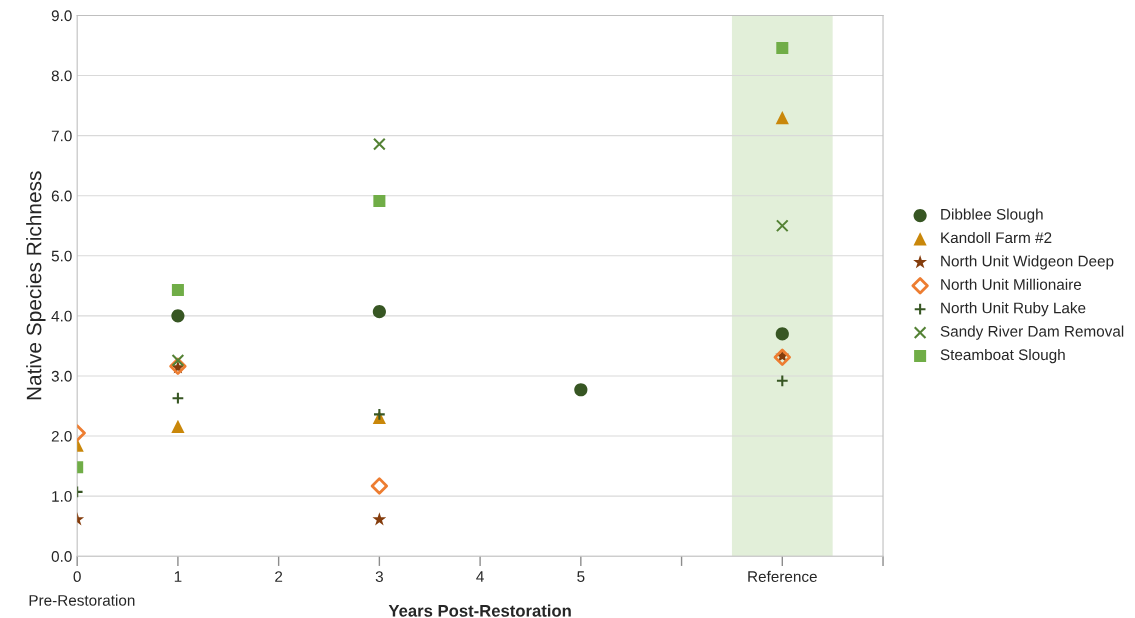 This screenshot has width=1135, height=618. What do you see at coordinates (479, 610) in the screenshot?
I see `x-axis-title: Years Post-Restoration` at bounding box center [479, 610].